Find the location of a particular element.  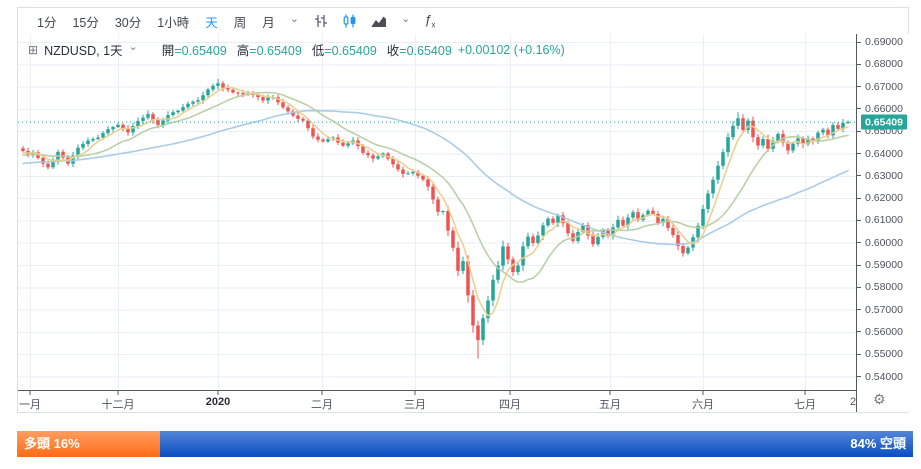

symbol-title: NZDUSD, 1天 is located at coordinates (83, 51).